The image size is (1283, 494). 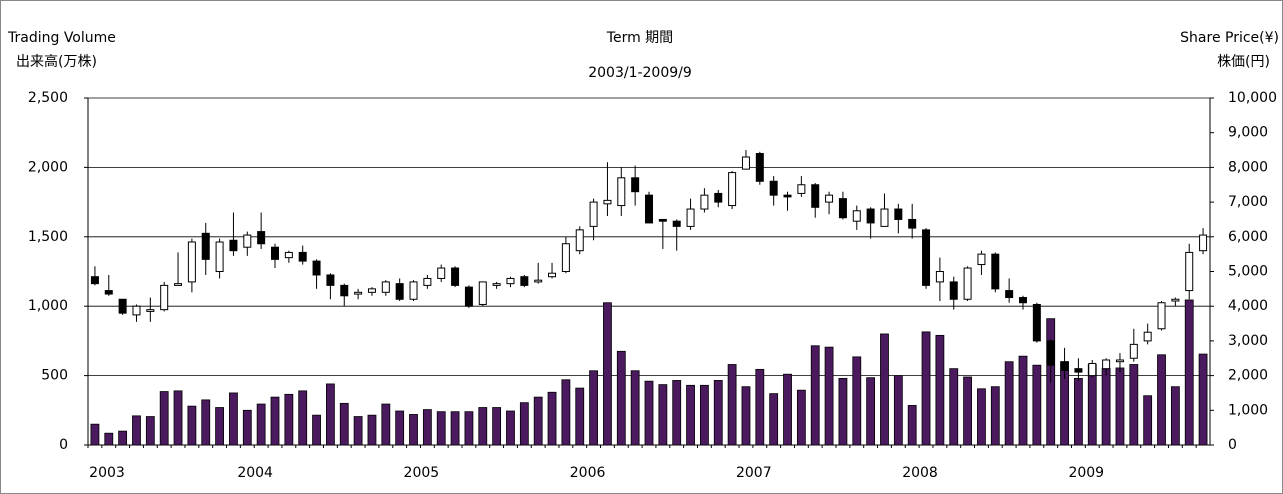 I want to click on y-tick-label: 1,000, so click(x=48, y=306).